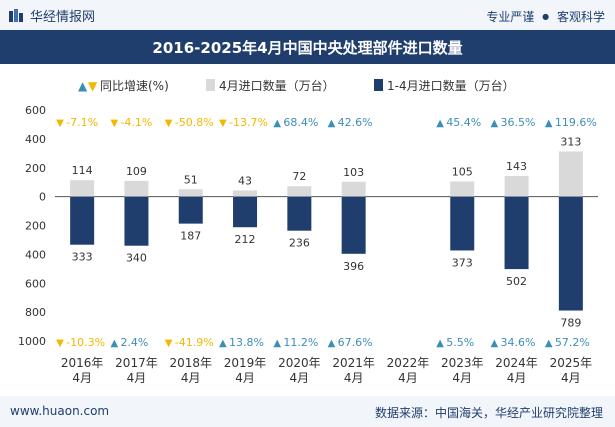 The width and height of the screenshot is (615, 427). Describe the element at coordinates (42, 197) in the screenshot. I see `y-tick-label: 0` at that location.